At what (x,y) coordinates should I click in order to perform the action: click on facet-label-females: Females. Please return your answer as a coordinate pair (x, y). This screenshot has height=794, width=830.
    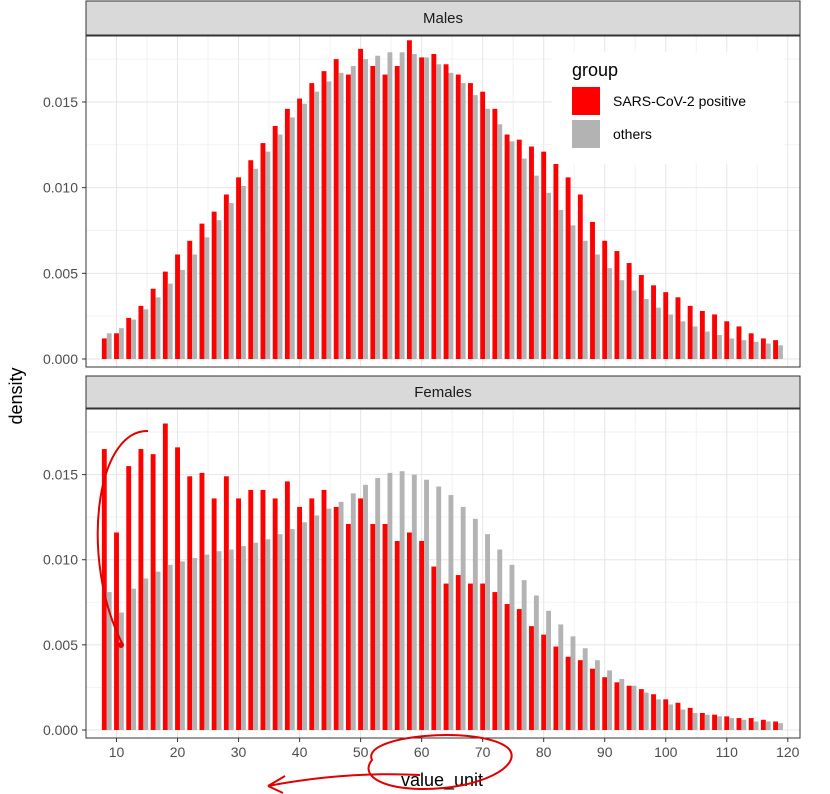
    Looking at the image, I should click on (443, 392).